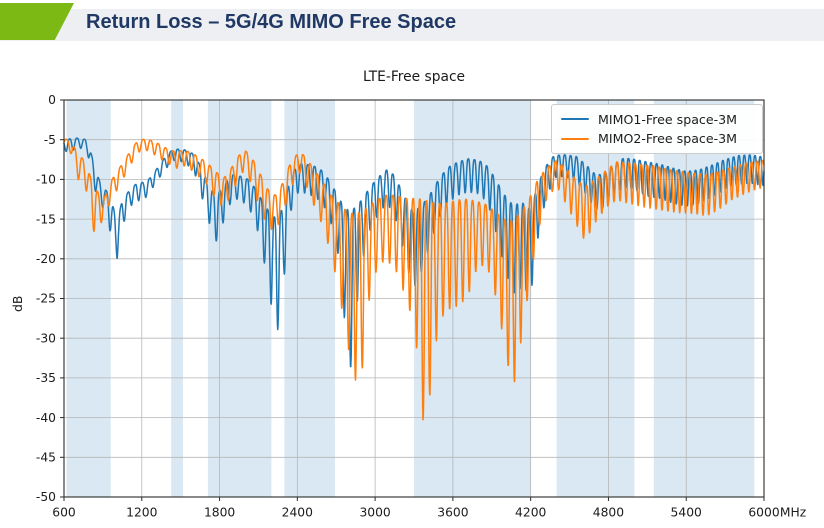 Image resolution: width=824 pixels, height=528 pixels. Describe the element at coordinates (141, 513) in the screenshot. I see `x-tick-label: 1200` at that location.